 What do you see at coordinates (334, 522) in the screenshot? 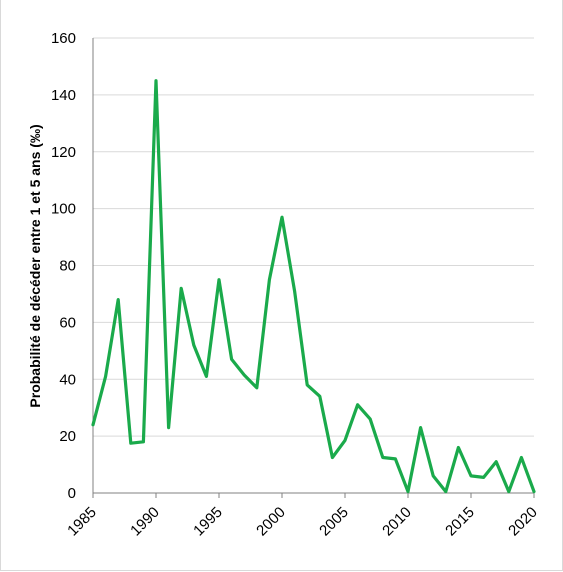
I see `x-tick-label: 2005` at bounding box center [334, 522].